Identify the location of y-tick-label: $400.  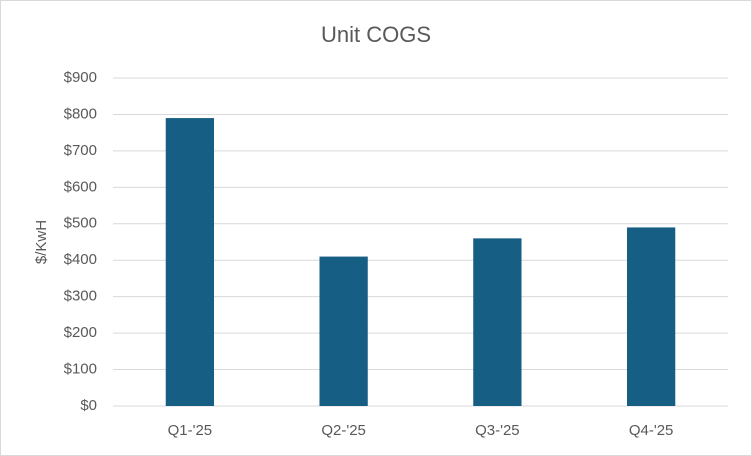
(80, 259).